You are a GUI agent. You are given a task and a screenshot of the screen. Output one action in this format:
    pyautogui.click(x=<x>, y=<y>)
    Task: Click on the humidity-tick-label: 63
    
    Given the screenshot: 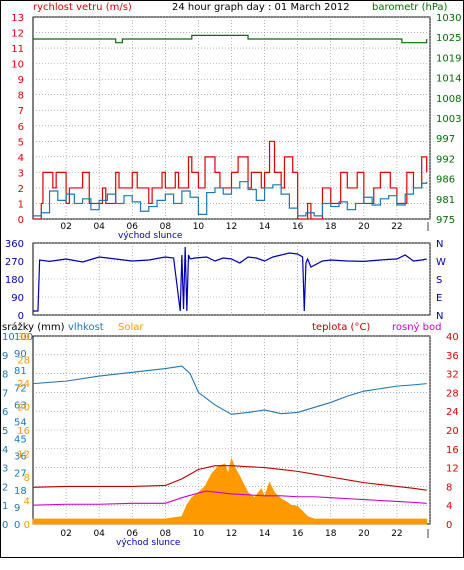 What is the action you would take?
    pyautogui.click(x=20, y=405)
    